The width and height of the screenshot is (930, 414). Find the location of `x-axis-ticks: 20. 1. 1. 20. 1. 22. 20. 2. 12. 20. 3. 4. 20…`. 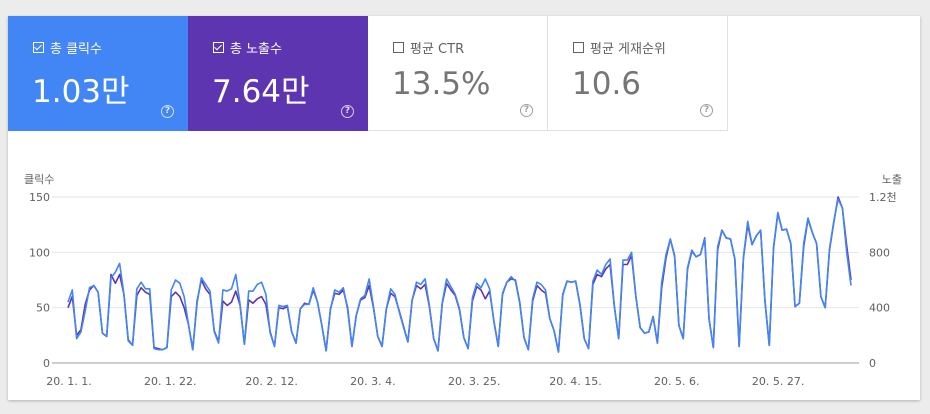

x-axis-ticks: 20. 1. 1. 20. 1. 22. 20. 2. 12. 20. 3. 4. 20… is located at coordinates (425, 381).